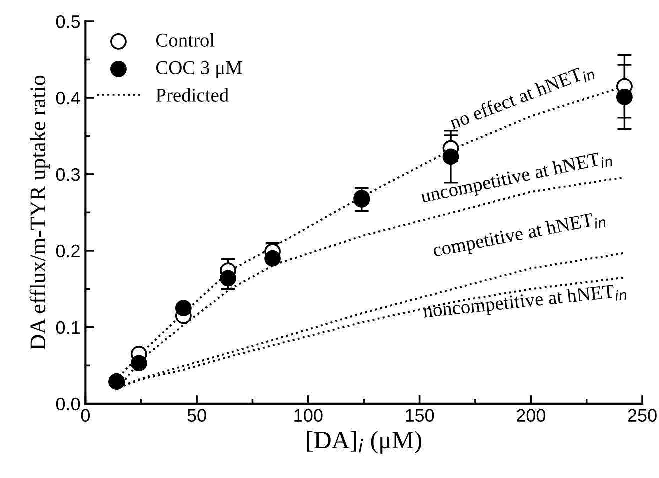 The width and height of the screenshot is (659, 478). Describe the element at coordinates (85, 415) in the screenshot. I see `x-tick-label: 0` at that location.